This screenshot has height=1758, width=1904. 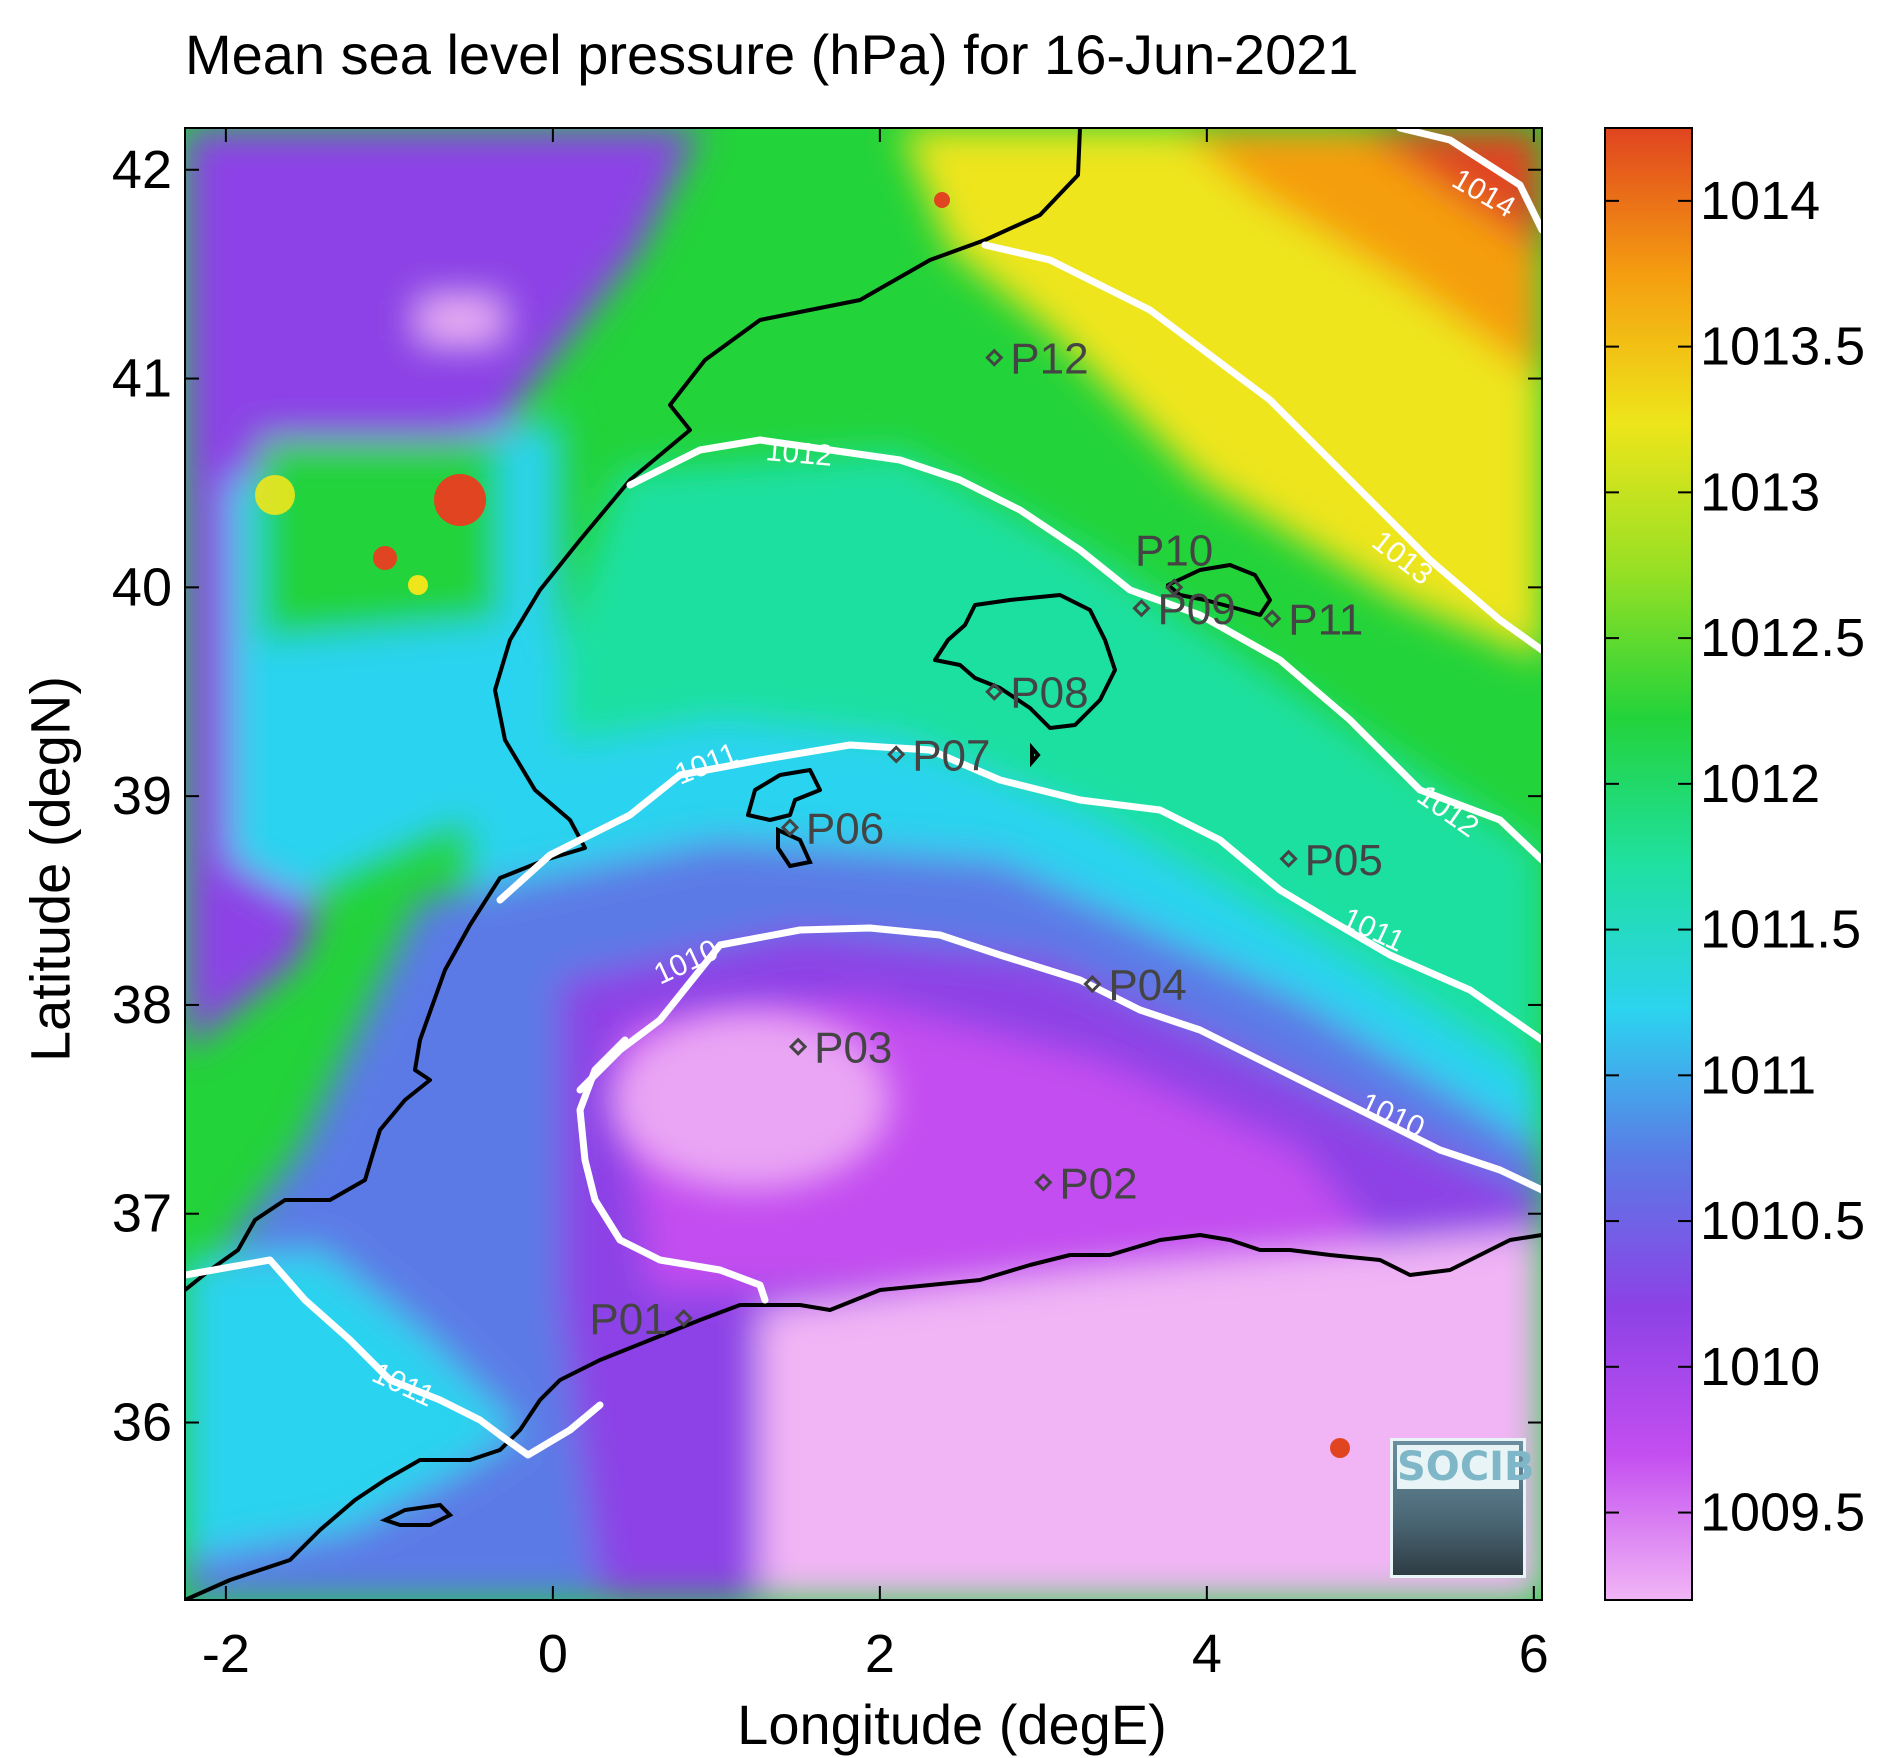 What do you see at coordinates (1534, 1654) in the screenshot?
I see `x-tick-label: 6` at bounding box center [1534, 1654].